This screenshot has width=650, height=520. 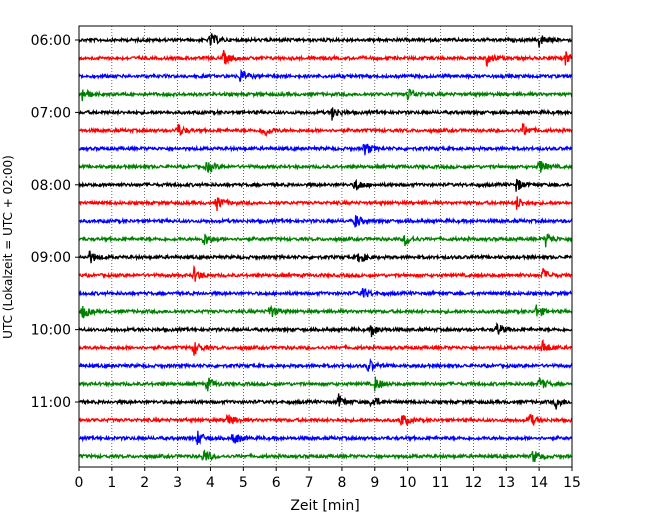 I want to click on x-tick-label: 3, so click(x=177, y=483).